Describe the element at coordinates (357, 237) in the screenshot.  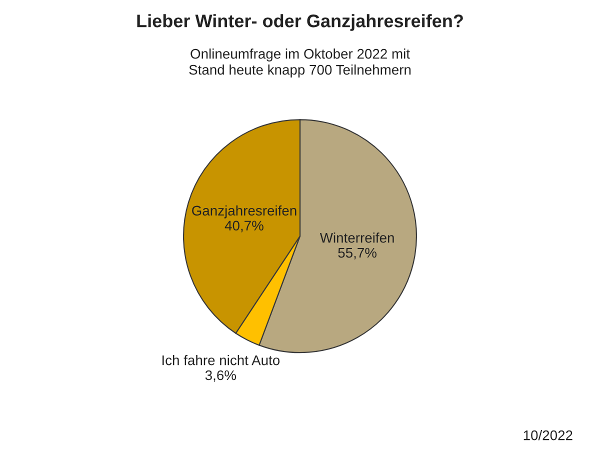
I see `slice-label: Winterreifen` at that location.